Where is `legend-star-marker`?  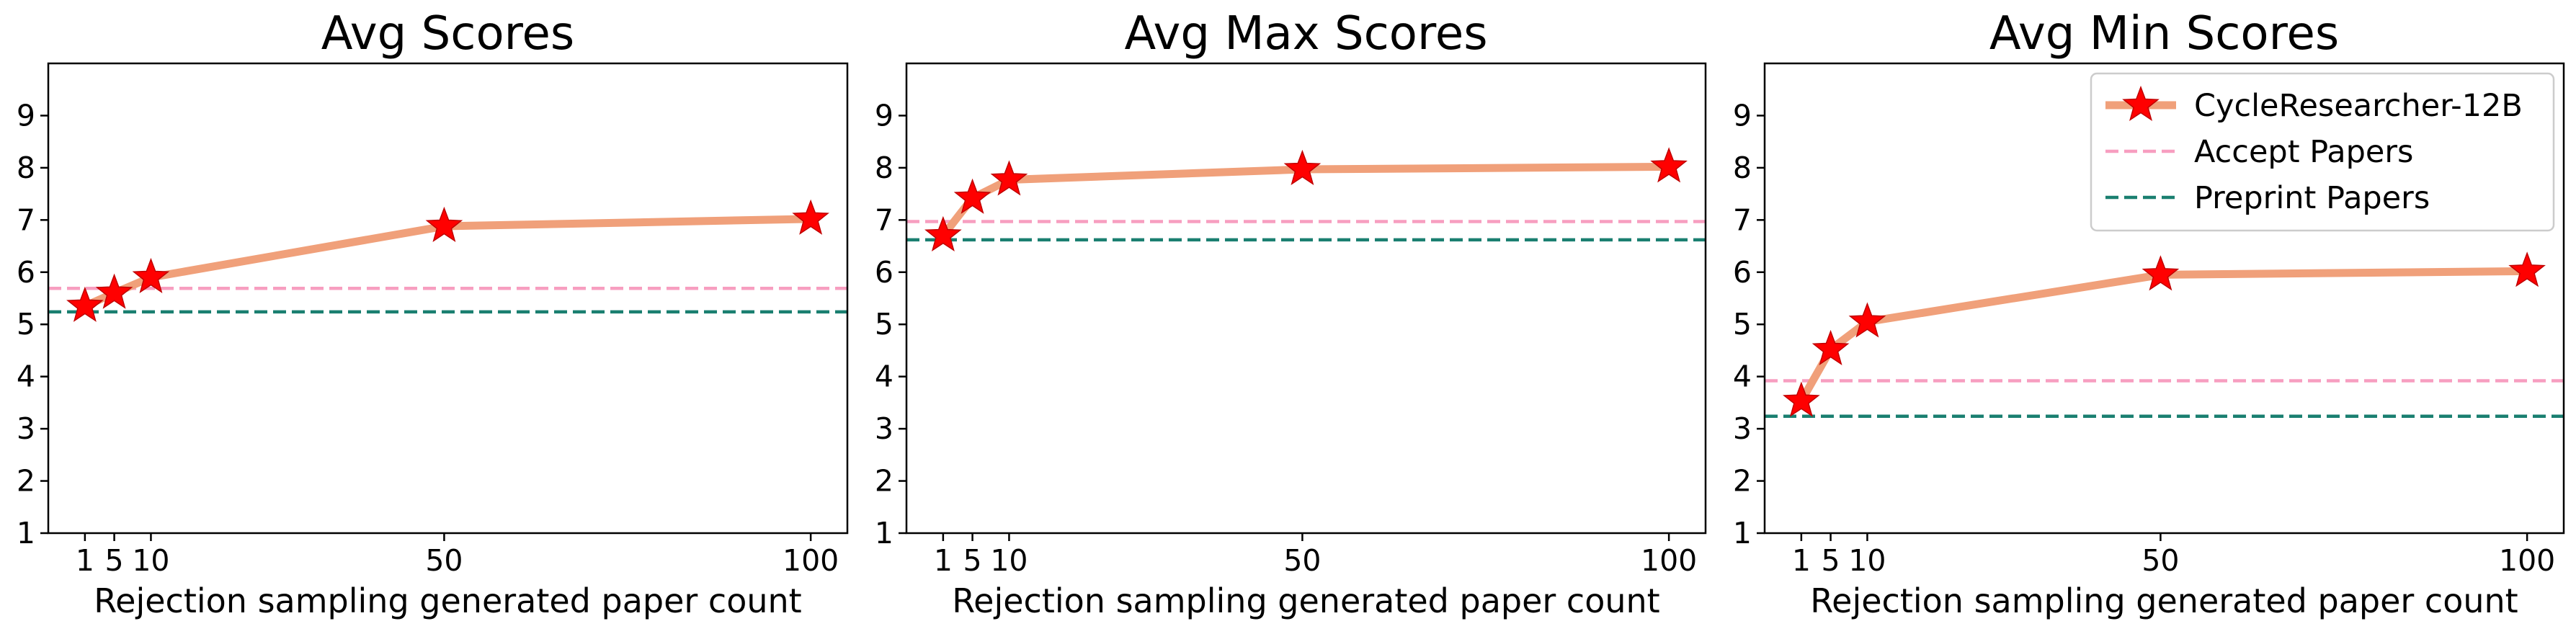 legend-star-marker is located at coordinates (2141, 103).